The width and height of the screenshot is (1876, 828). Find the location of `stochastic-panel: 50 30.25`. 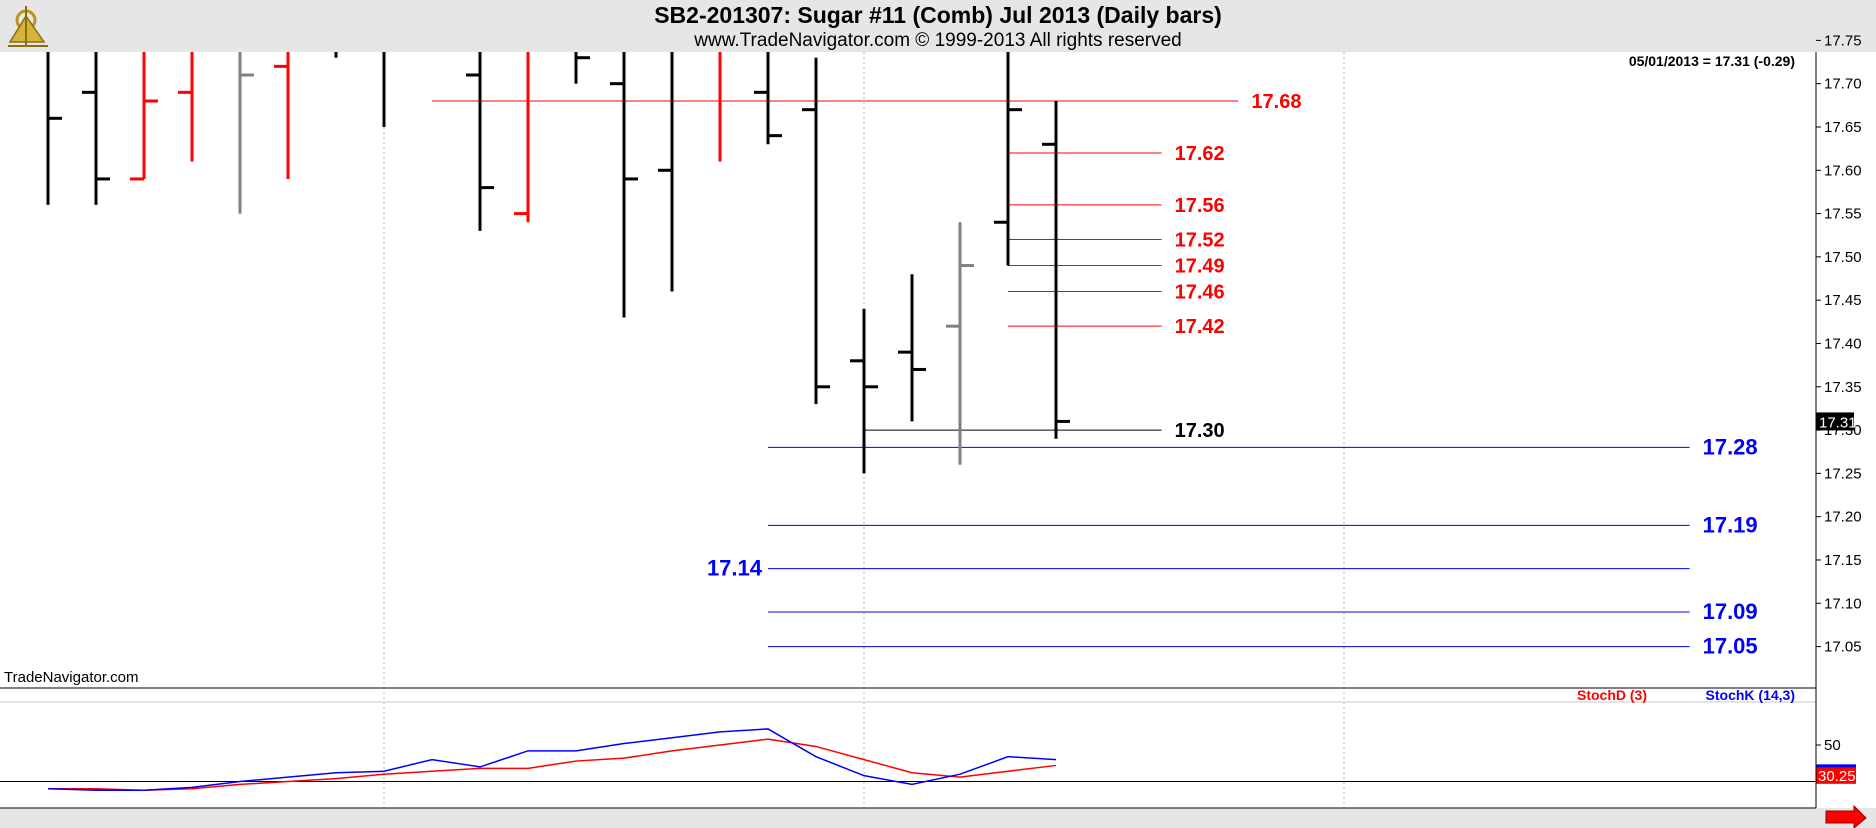

stochastic-panel: 50 30.25 is located at coordinates (928, 760).